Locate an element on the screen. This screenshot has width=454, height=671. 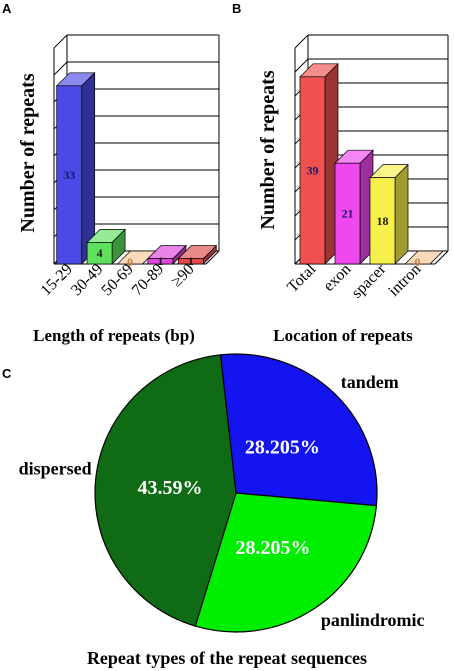
chart-b-ylabel: Number of repeats is located at coordinates (268, 149).